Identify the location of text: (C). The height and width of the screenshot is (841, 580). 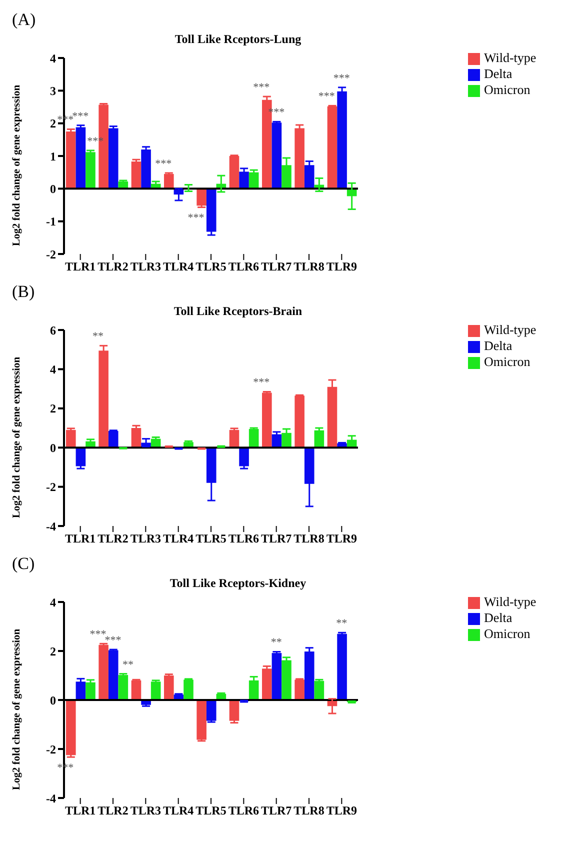
(23, 564).